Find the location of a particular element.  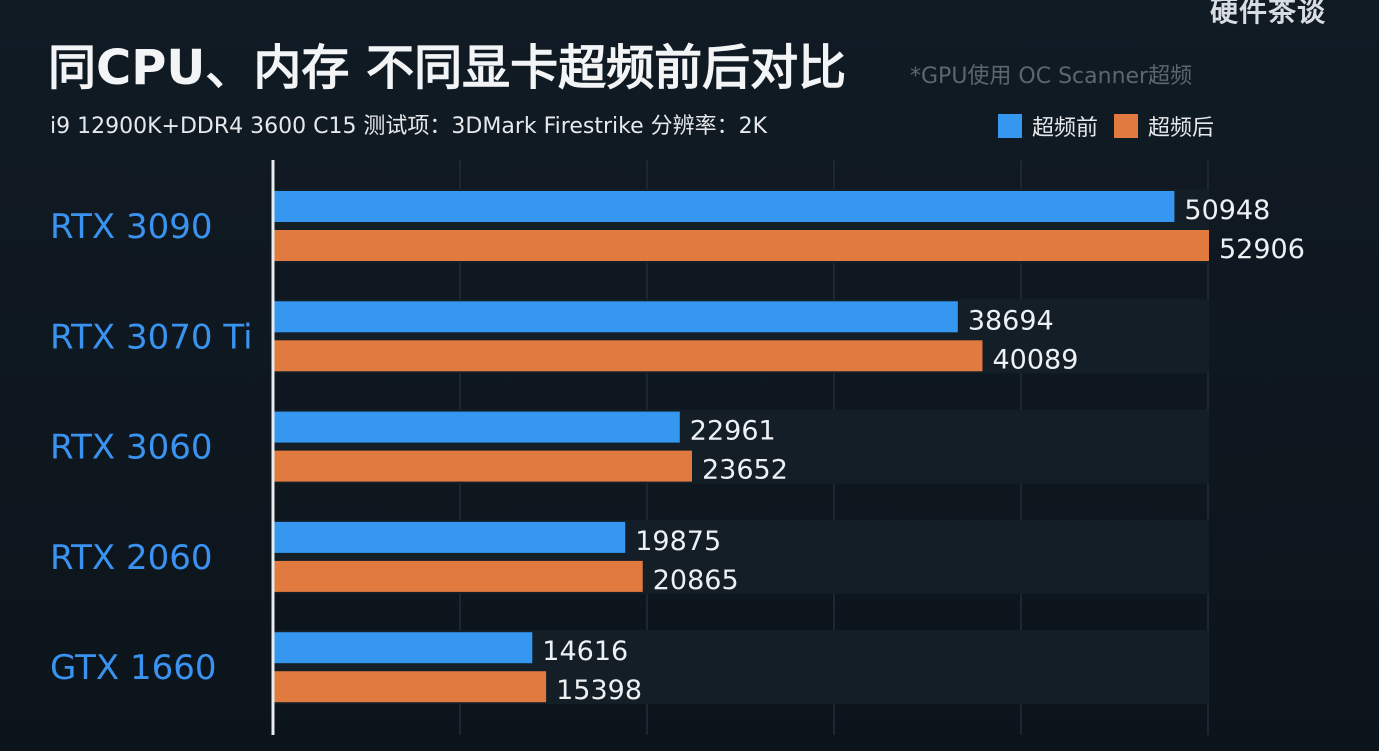

category-label: GTX 1660 is located at coordinates (133, 668).